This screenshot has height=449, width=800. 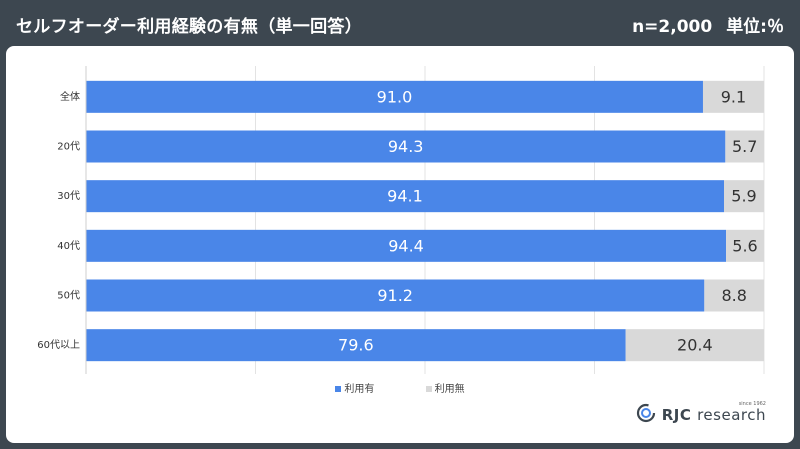 I want to click on data-label-used: 91.0, so click(x=395, y=96).